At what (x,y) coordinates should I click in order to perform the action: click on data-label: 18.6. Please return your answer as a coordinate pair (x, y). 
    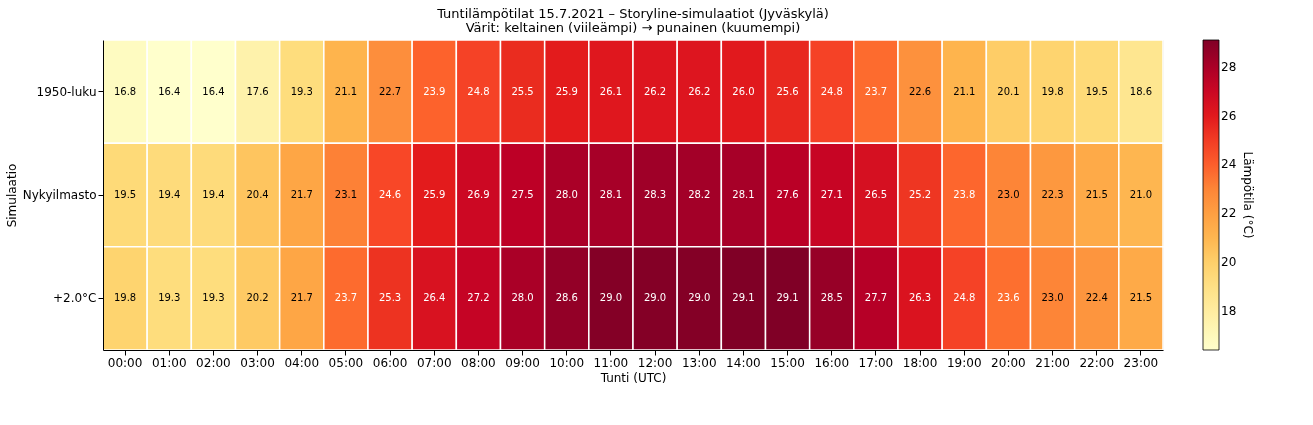
    Looking at the image, I should click on (1141, 91).